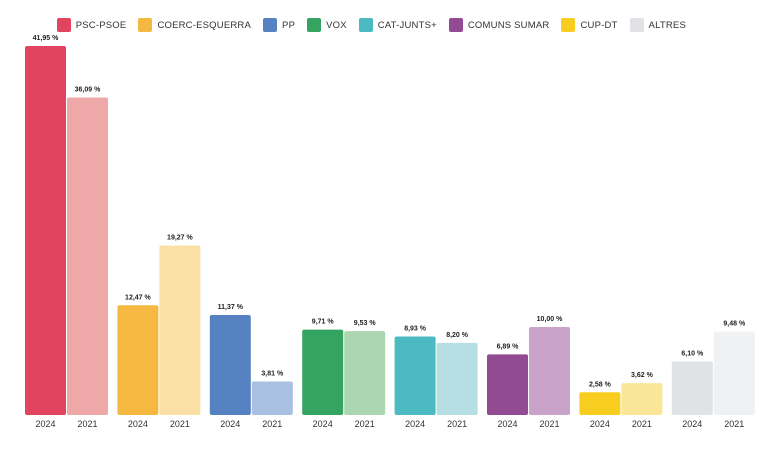 This screenshot has height=451, width=768. Describe the element at coordinates (667, 25) in the screenshot. I see `legend-label-altres: ALTRES` at that location.